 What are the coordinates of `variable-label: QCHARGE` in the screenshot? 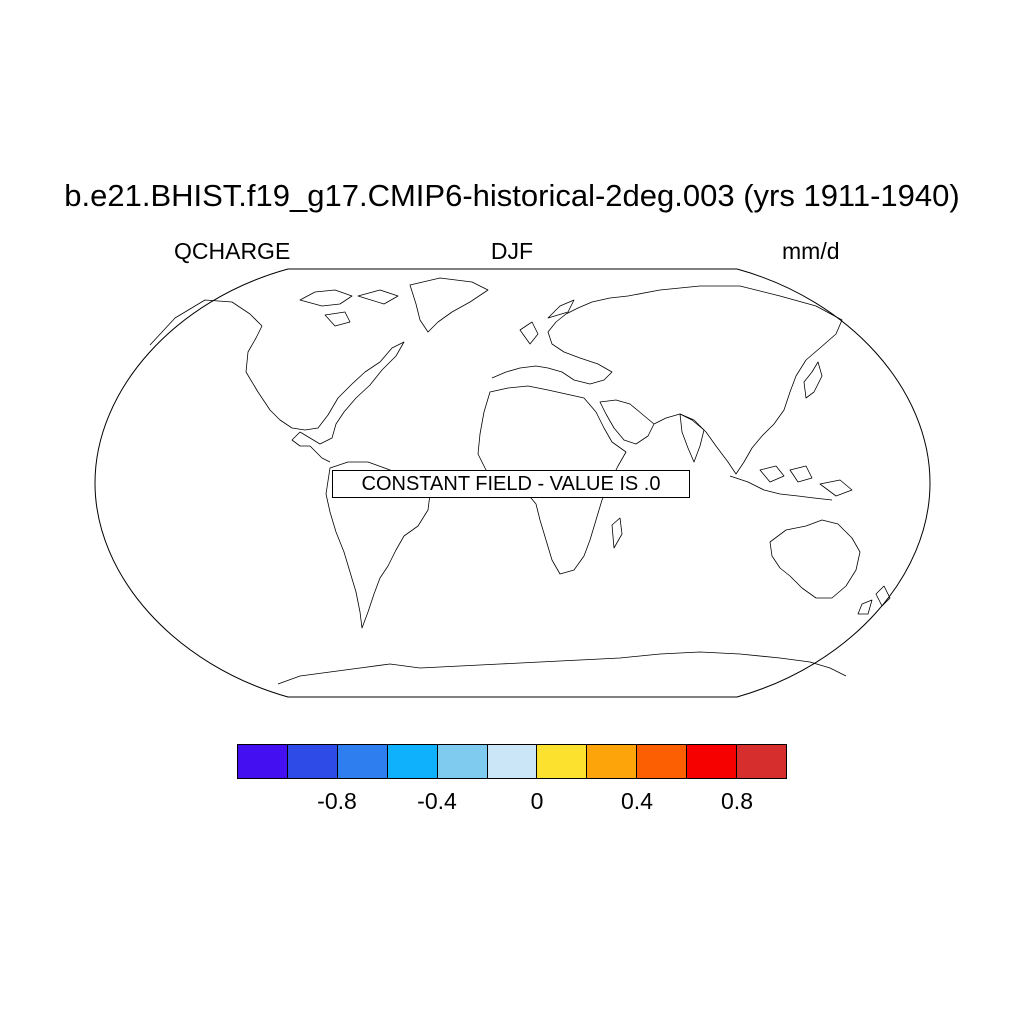 It's located at (232, 251).